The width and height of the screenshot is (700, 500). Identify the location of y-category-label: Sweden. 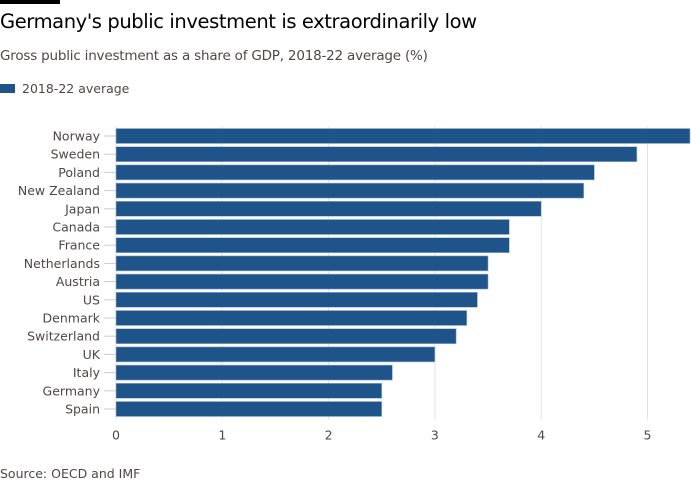
(75, 154).